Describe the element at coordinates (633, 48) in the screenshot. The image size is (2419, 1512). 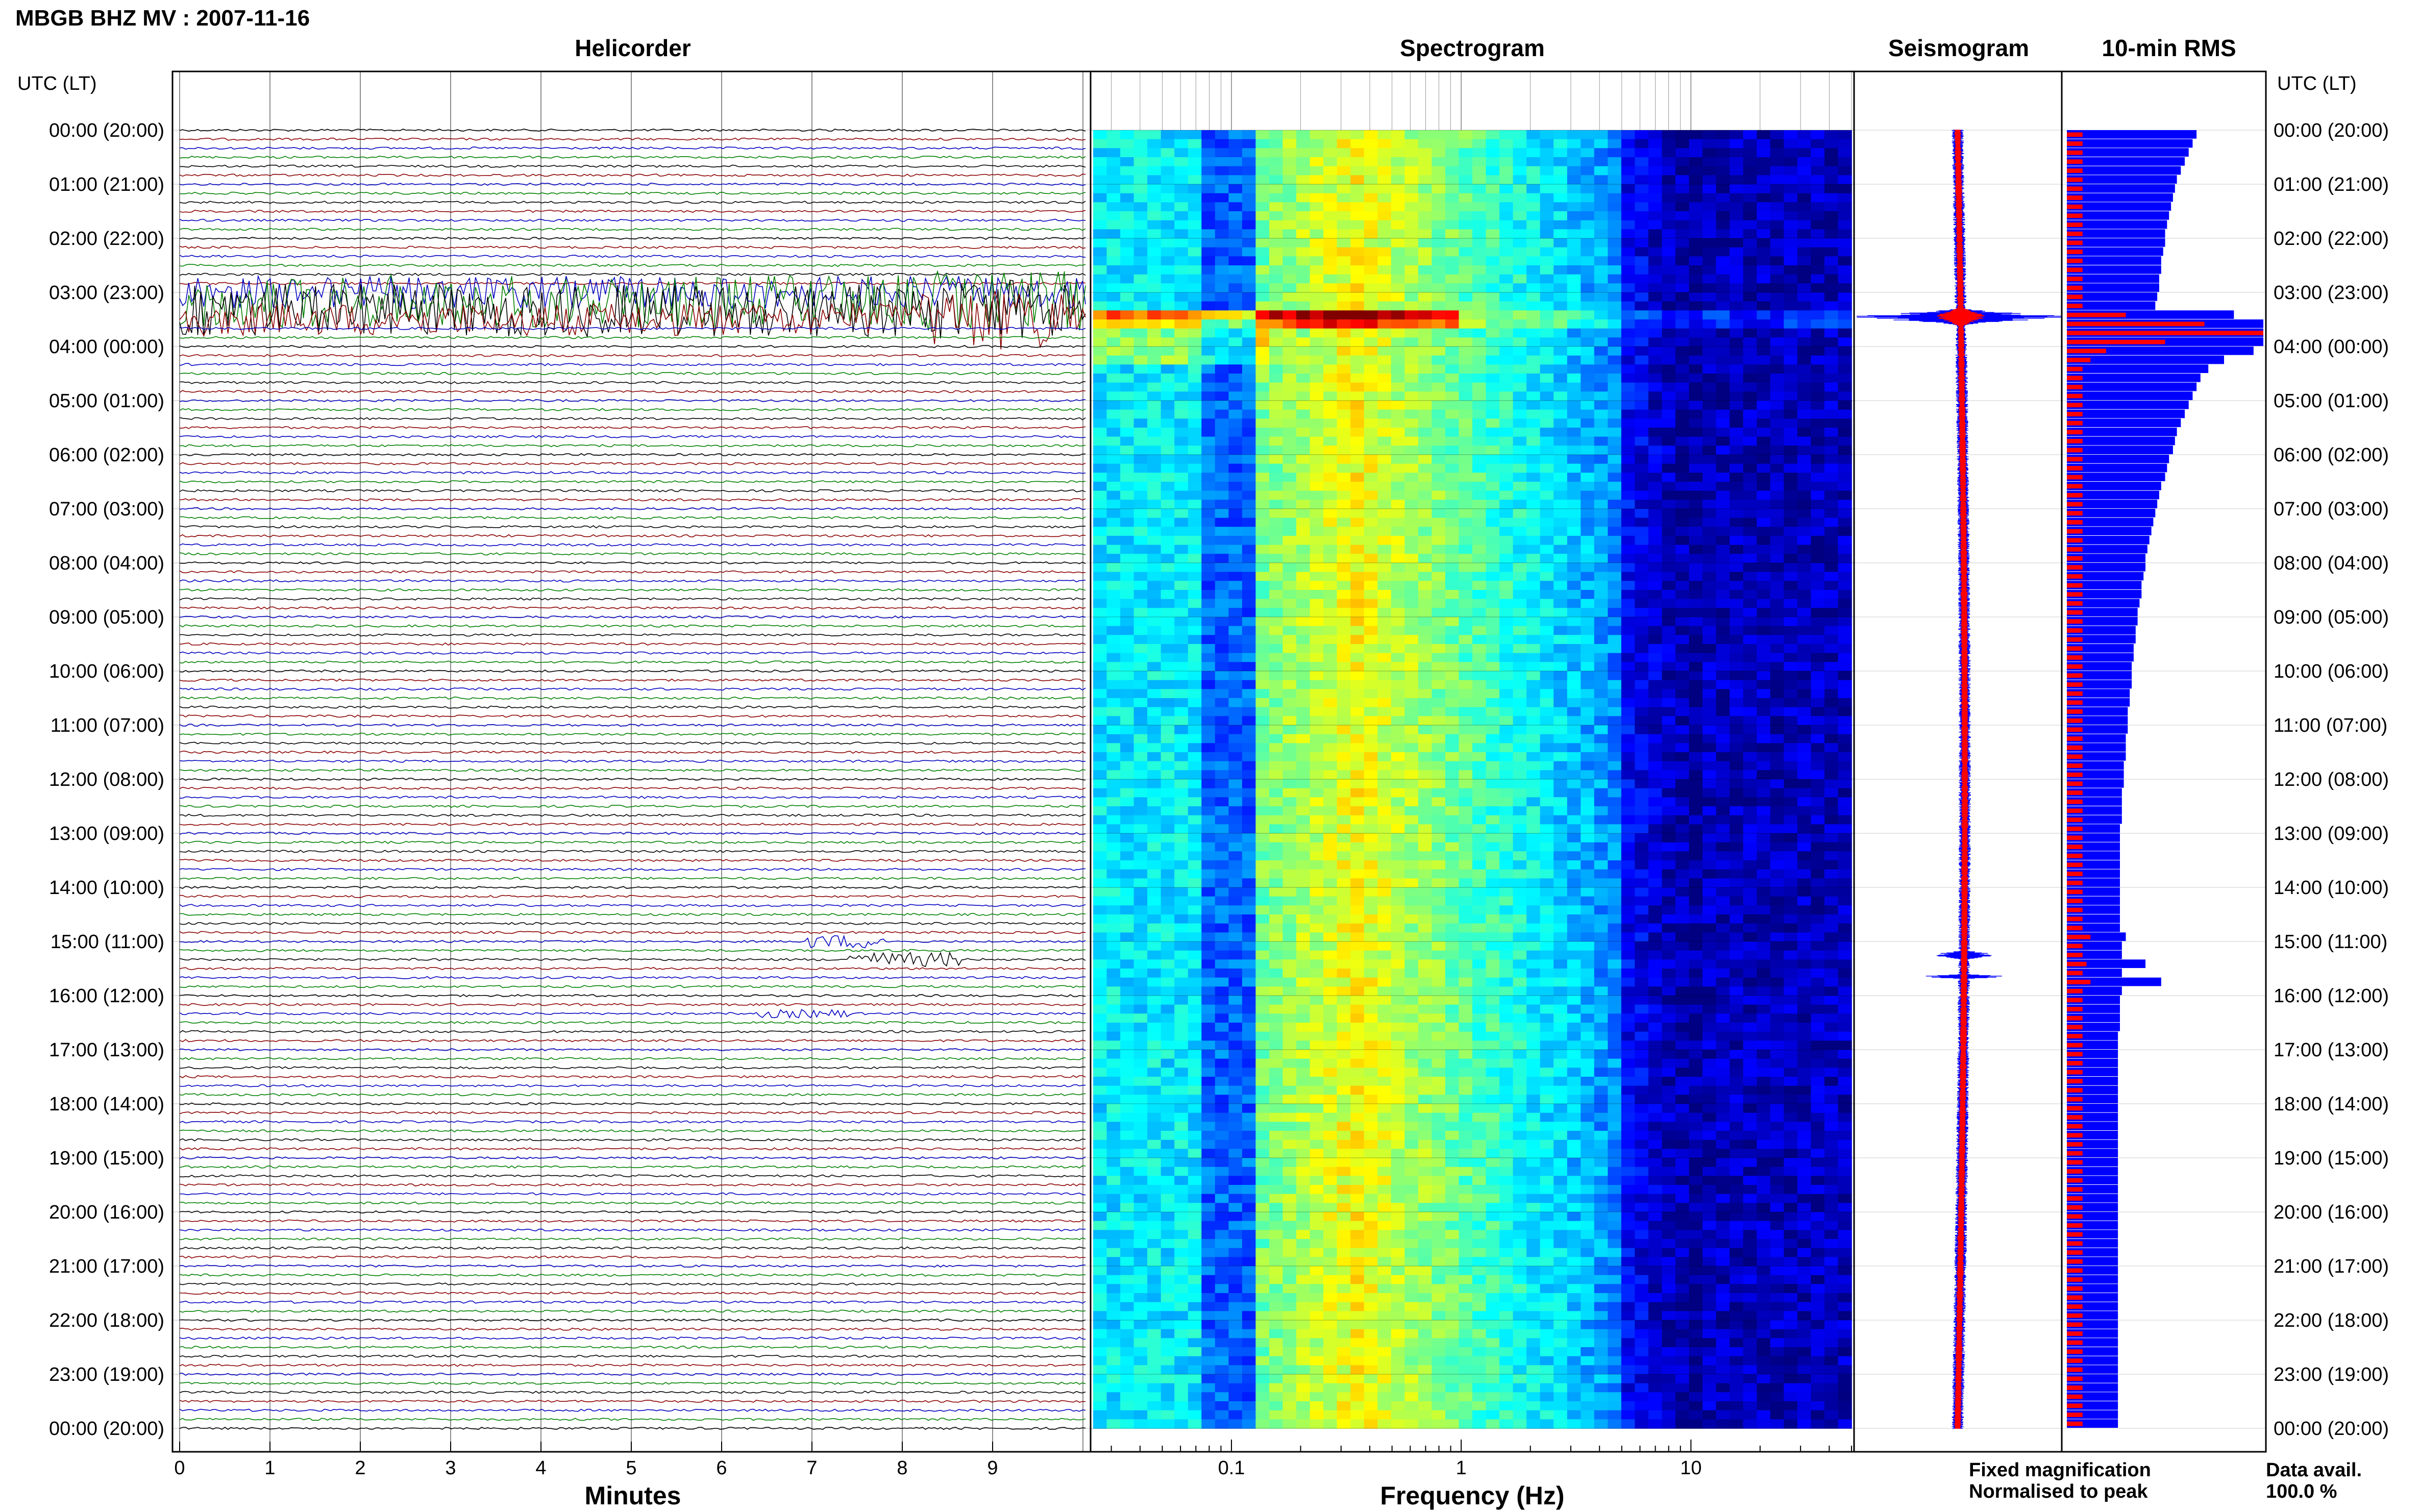
I see `helicorder-title: Helicorder` at that location.